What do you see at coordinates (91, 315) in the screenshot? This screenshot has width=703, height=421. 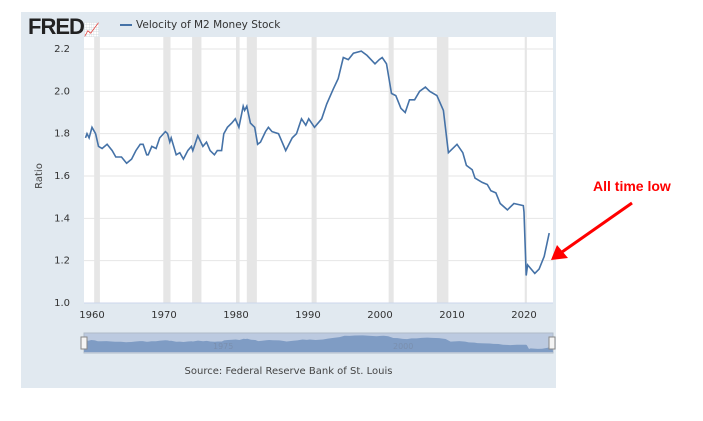 I see `x-tick-label: 1960` at bounding box center [91, 315].